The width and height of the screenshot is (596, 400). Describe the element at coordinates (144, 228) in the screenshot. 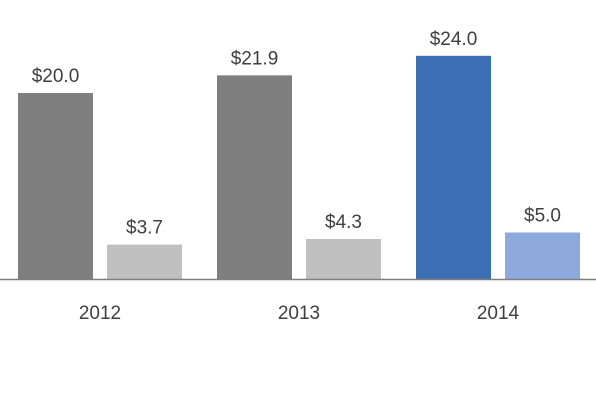

I see `data-label-2012-series-2: $3.7` at that location.